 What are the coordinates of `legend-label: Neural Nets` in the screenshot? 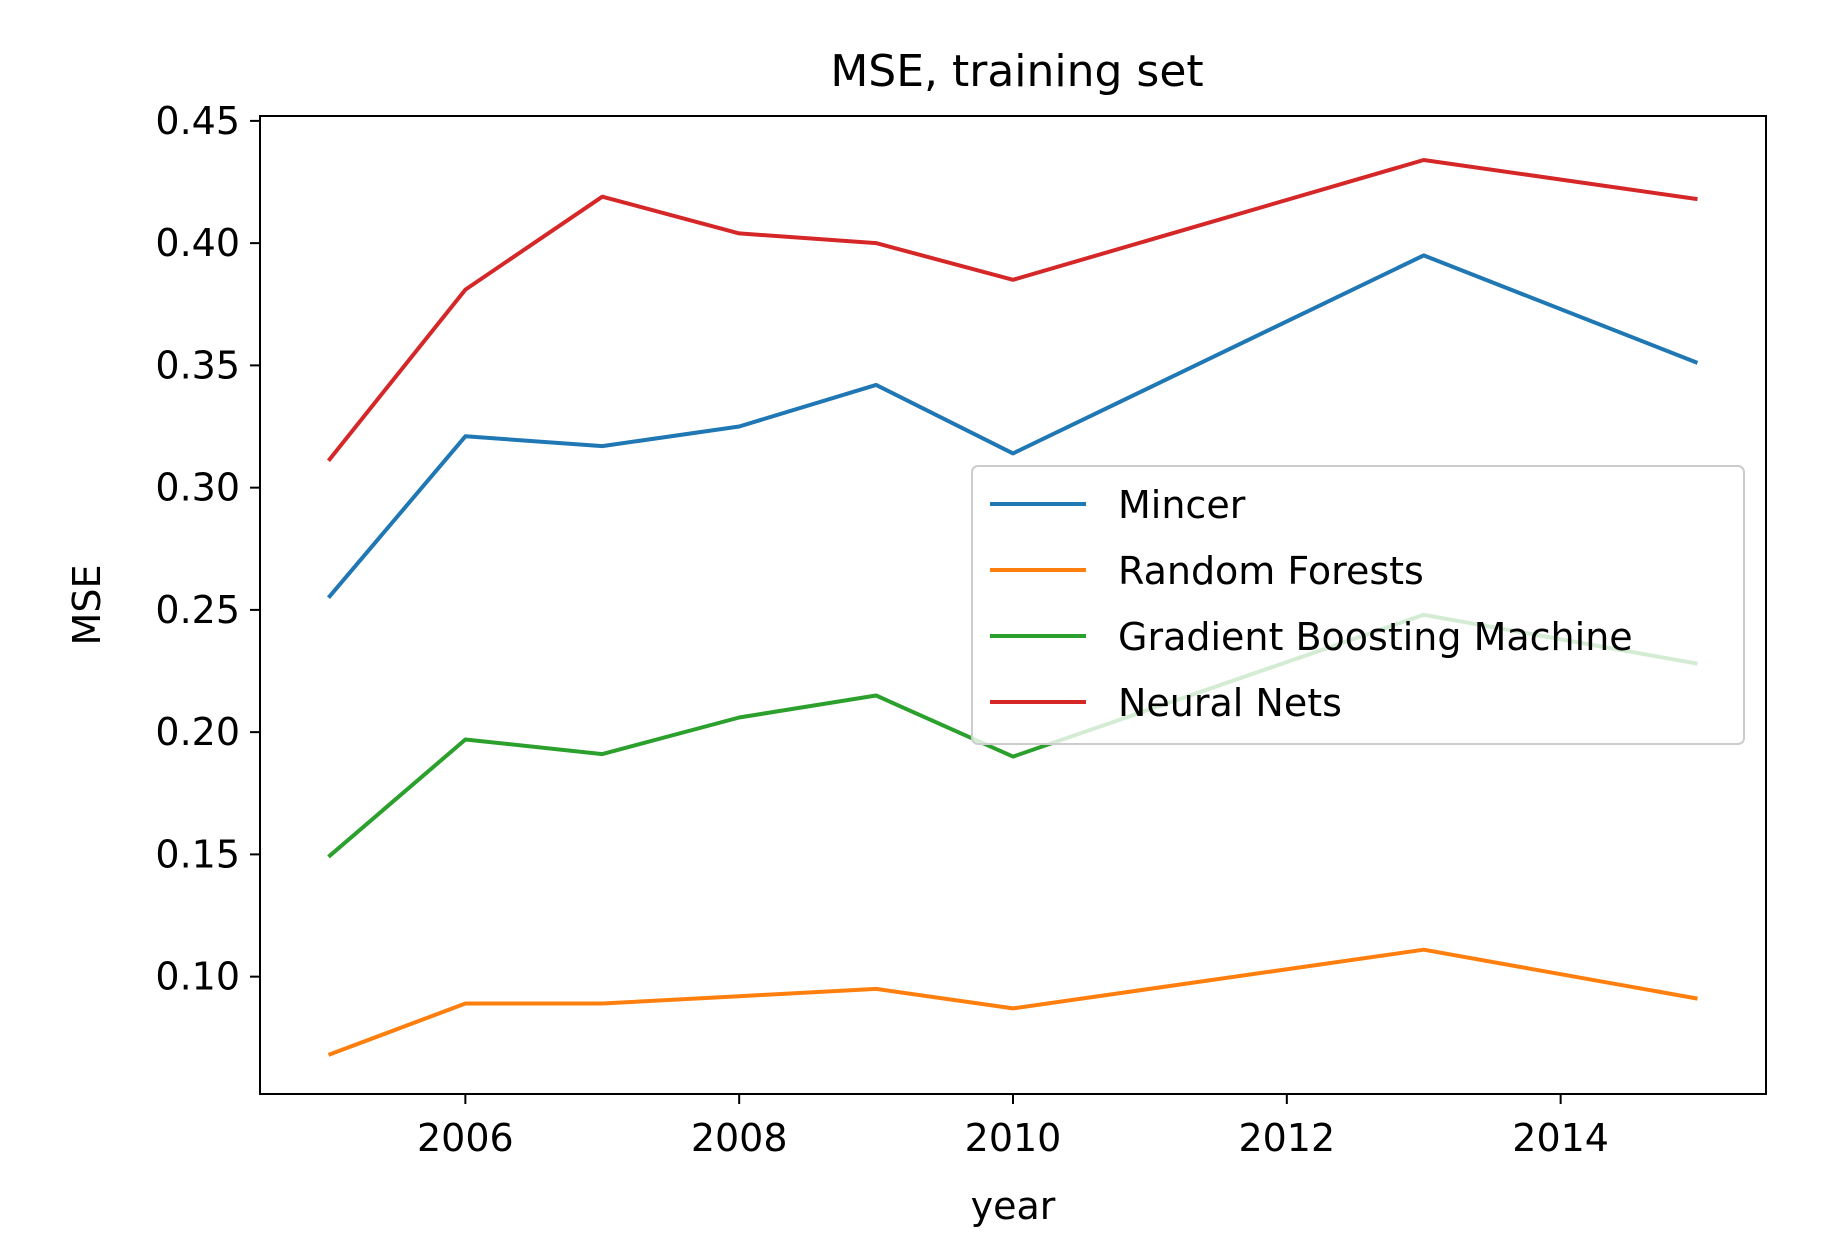 It's located at (1230, 703).